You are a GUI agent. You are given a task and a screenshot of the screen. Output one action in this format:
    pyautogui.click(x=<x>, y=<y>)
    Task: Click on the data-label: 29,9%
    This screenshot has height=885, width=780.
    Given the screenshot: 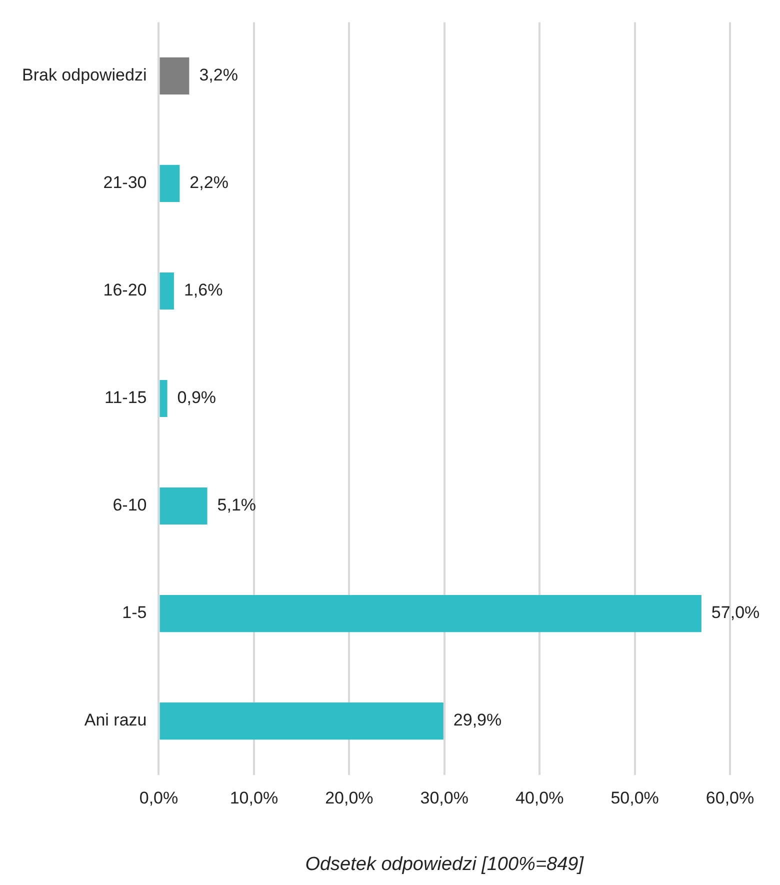 What is the action you would take?
    pyautogui.click(x=477, y=720)
    